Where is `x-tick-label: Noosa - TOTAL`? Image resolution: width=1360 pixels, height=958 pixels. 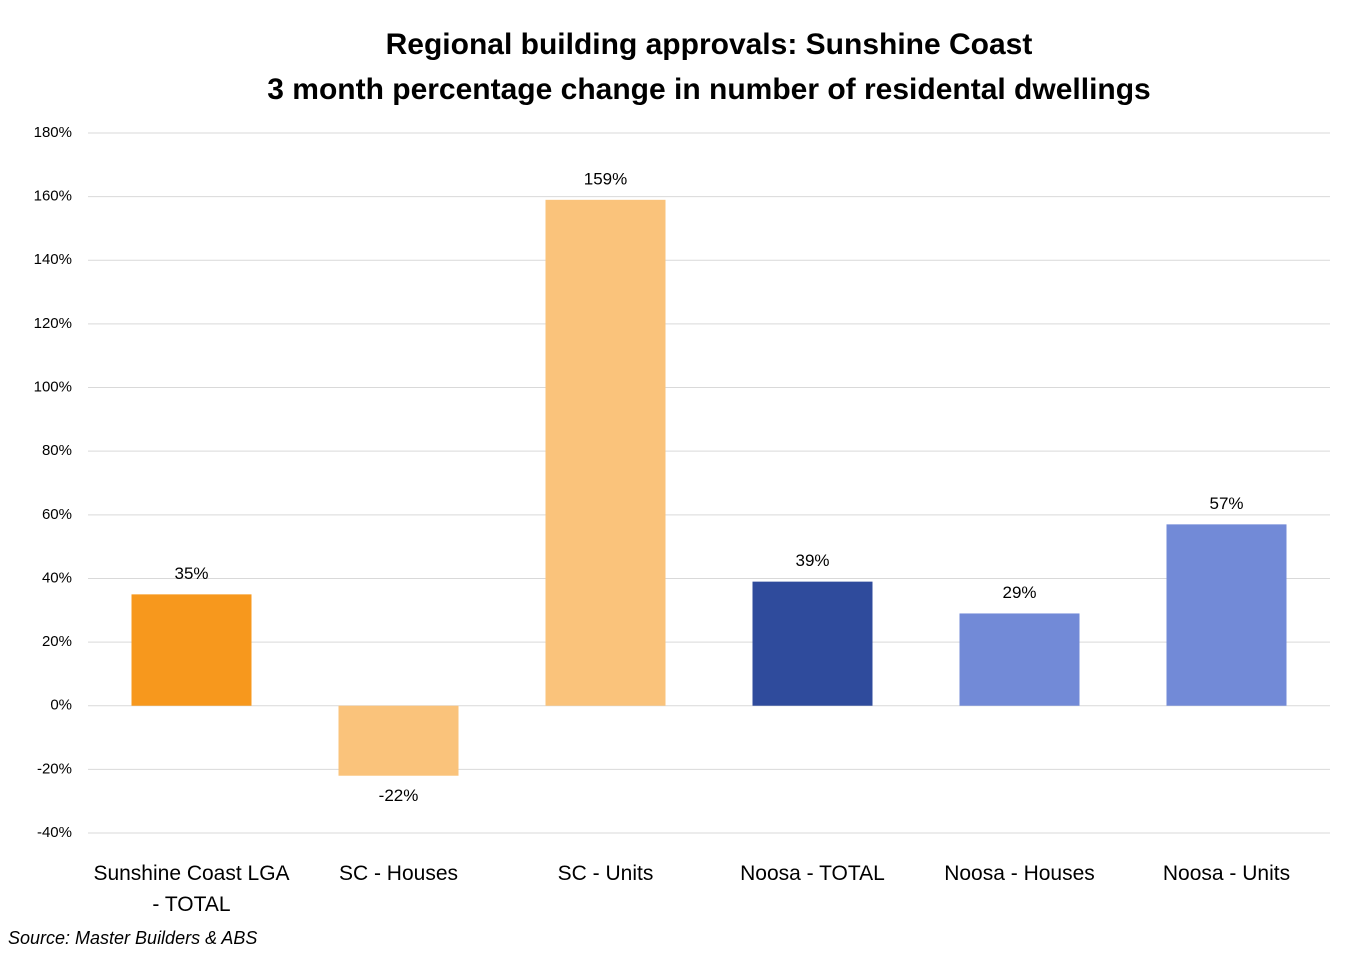
x-tick-label: Noosa - TOTAL is located at coordinates (812, 873).